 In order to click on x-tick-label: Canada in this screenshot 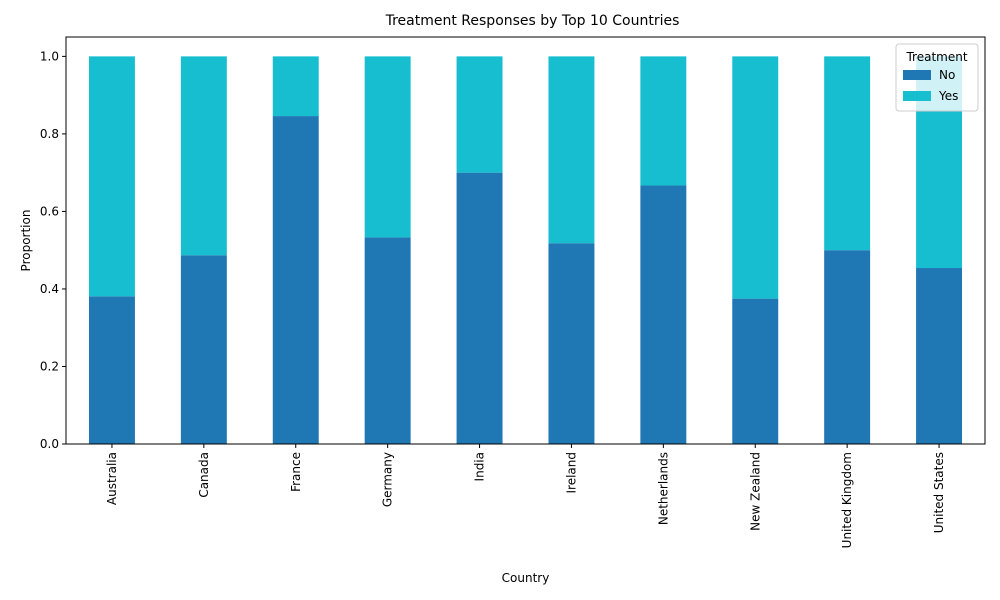, I will do `click(204, 475)`.